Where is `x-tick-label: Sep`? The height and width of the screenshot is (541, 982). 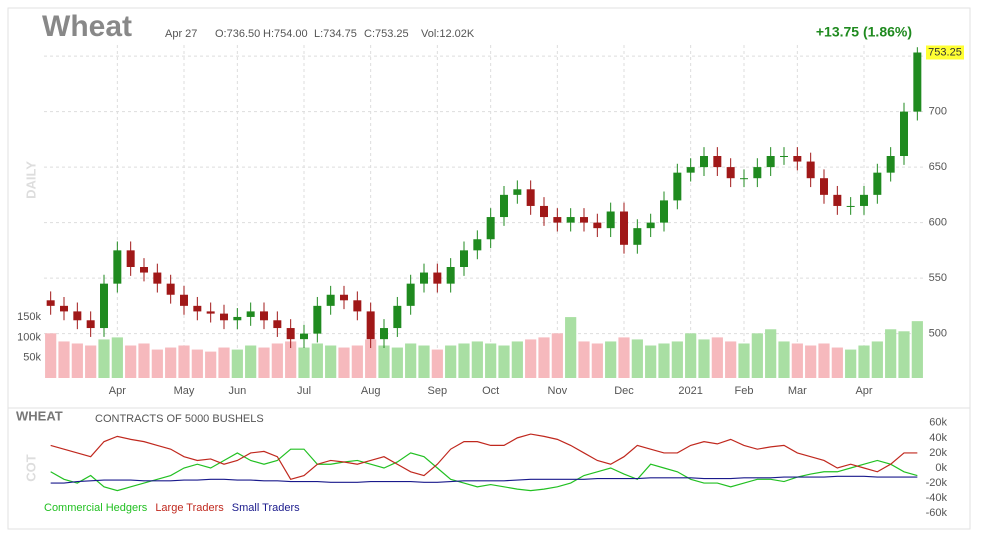 x-tick-label: Sep is located at coordinates (438, 391).